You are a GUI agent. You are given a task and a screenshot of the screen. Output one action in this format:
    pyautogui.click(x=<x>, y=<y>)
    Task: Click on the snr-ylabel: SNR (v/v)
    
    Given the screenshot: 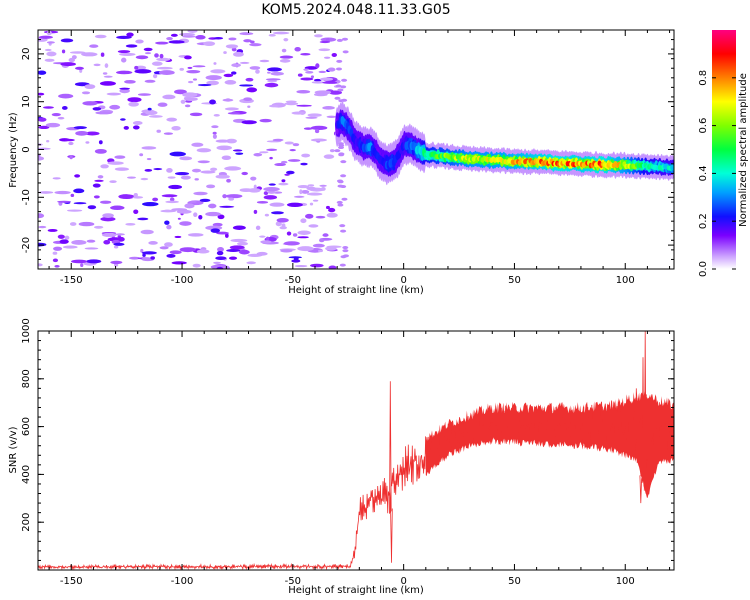 What is the action you would take?
    pyautogui.click(x=13, y=449)
    